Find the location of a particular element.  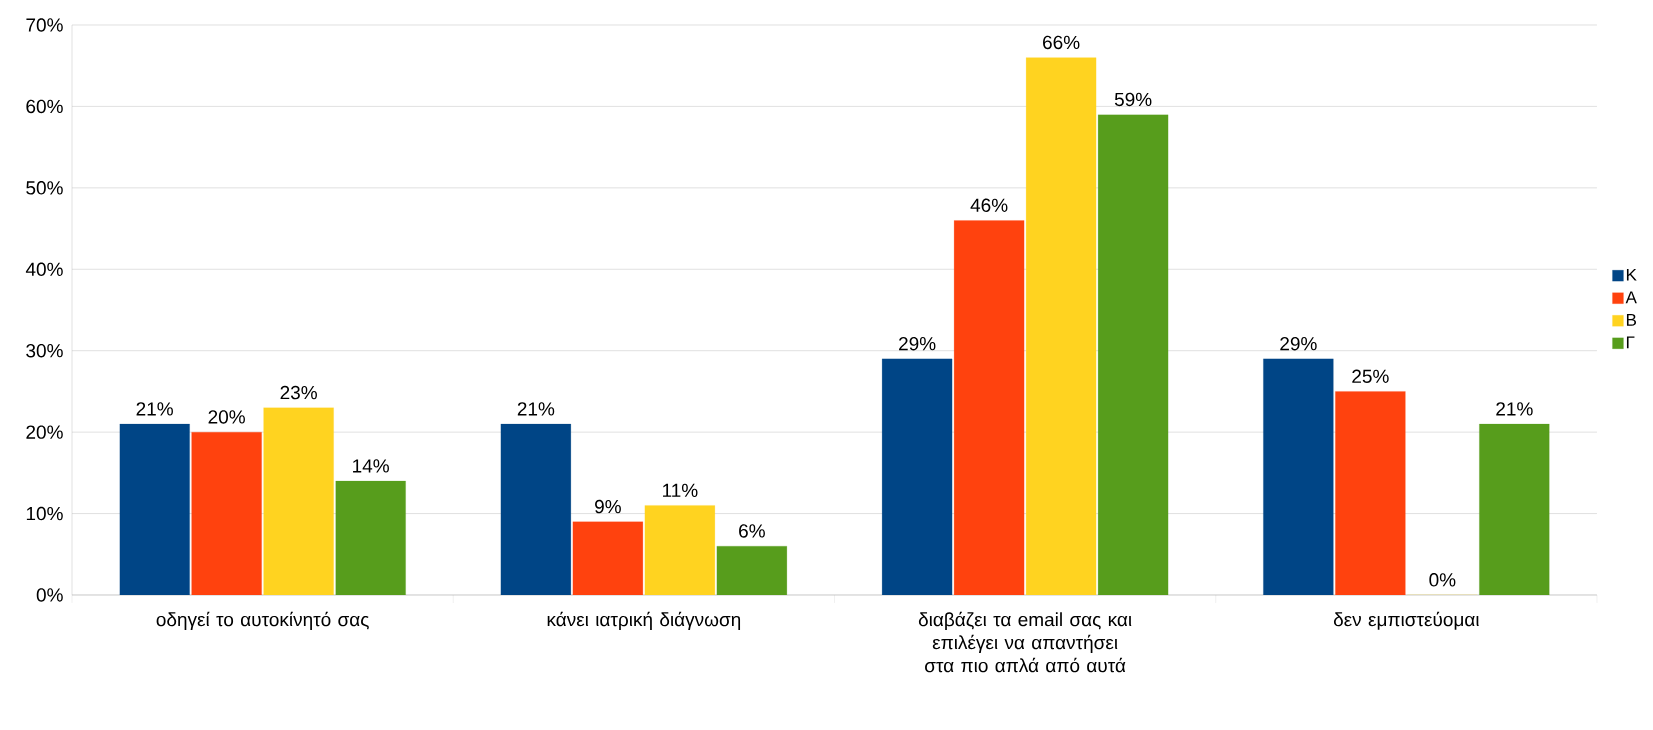

data-label: 6% is located at coordinates (752, 531).